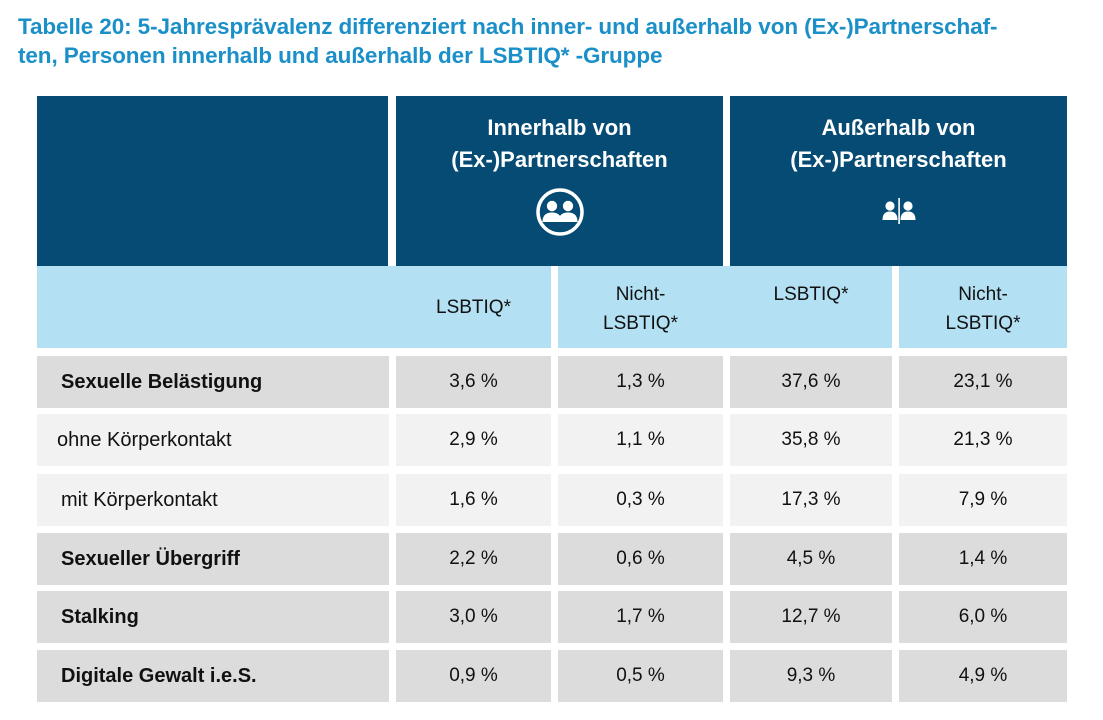 Image resolution: width=1103 pixels, height=720 pixels. What do you see at coordinates (640, 440) in the screenshot?
I see `value-cell: 1,1 %` at bounding box center [640, 440].